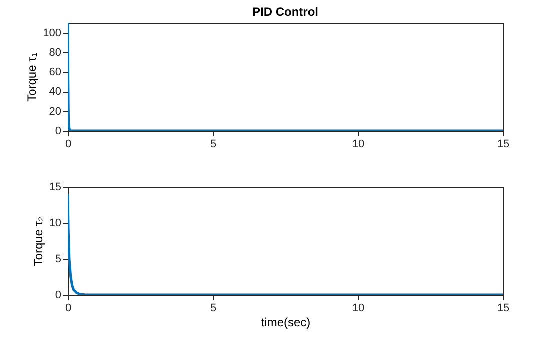 This screenshot has height=337, width=560. I want to click on y-tick-label: 40, so click(55, 92).